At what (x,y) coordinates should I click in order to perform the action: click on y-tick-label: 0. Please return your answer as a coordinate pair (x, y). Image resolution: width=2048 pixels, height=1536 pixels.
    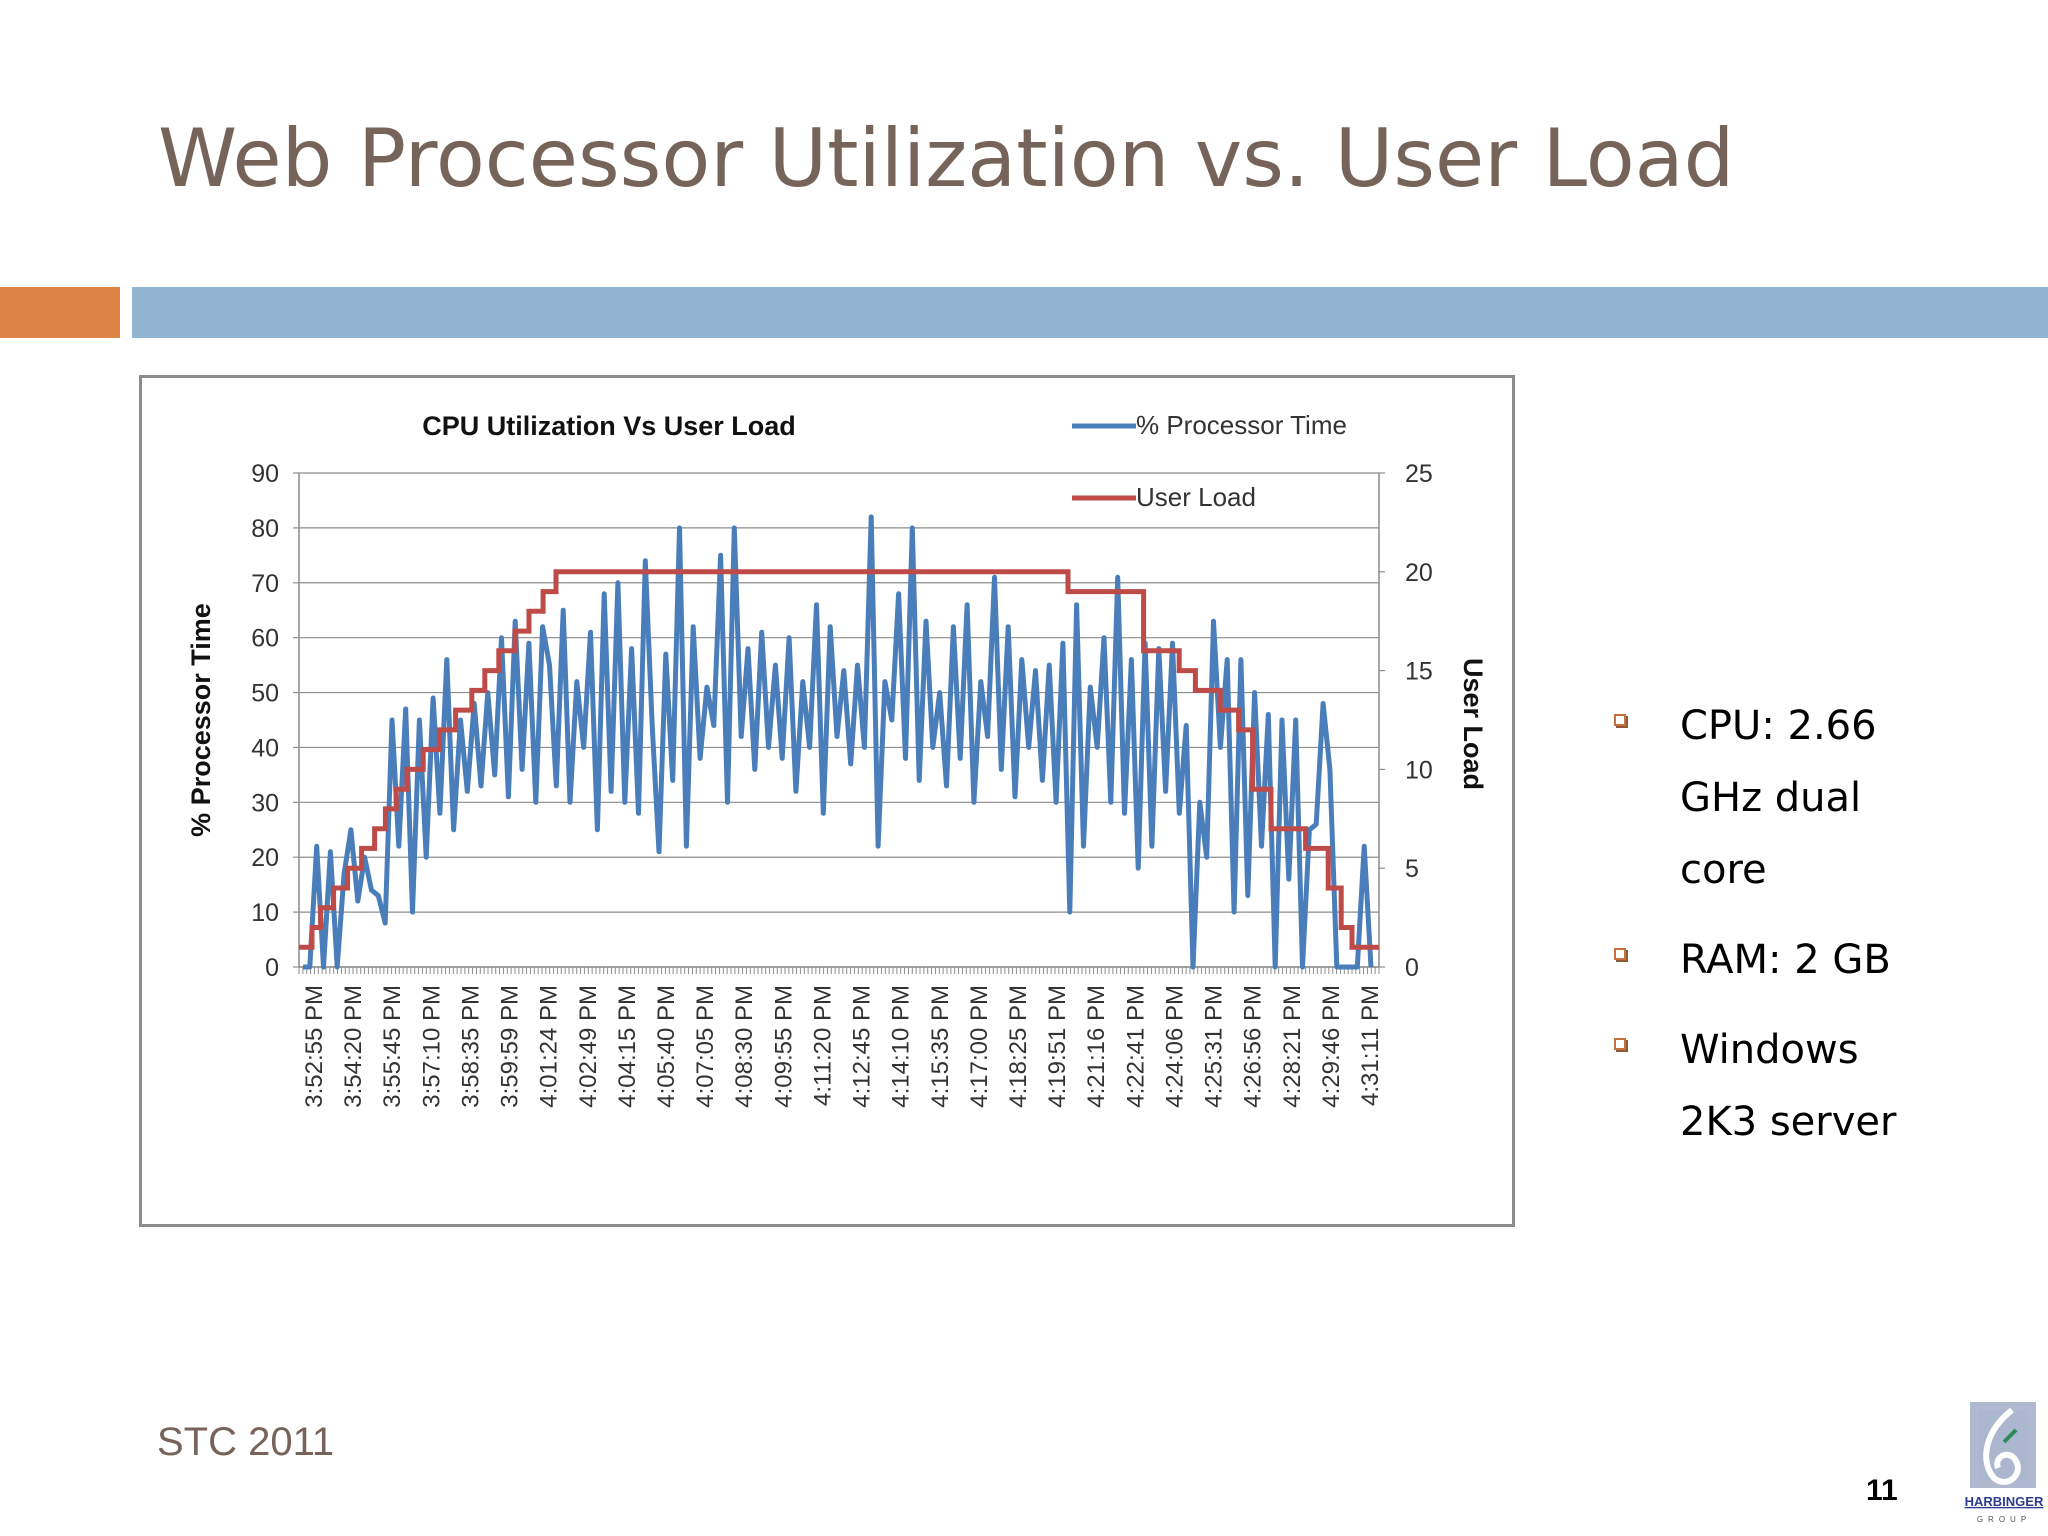
    Looking at the image, I should click on (272, 968).